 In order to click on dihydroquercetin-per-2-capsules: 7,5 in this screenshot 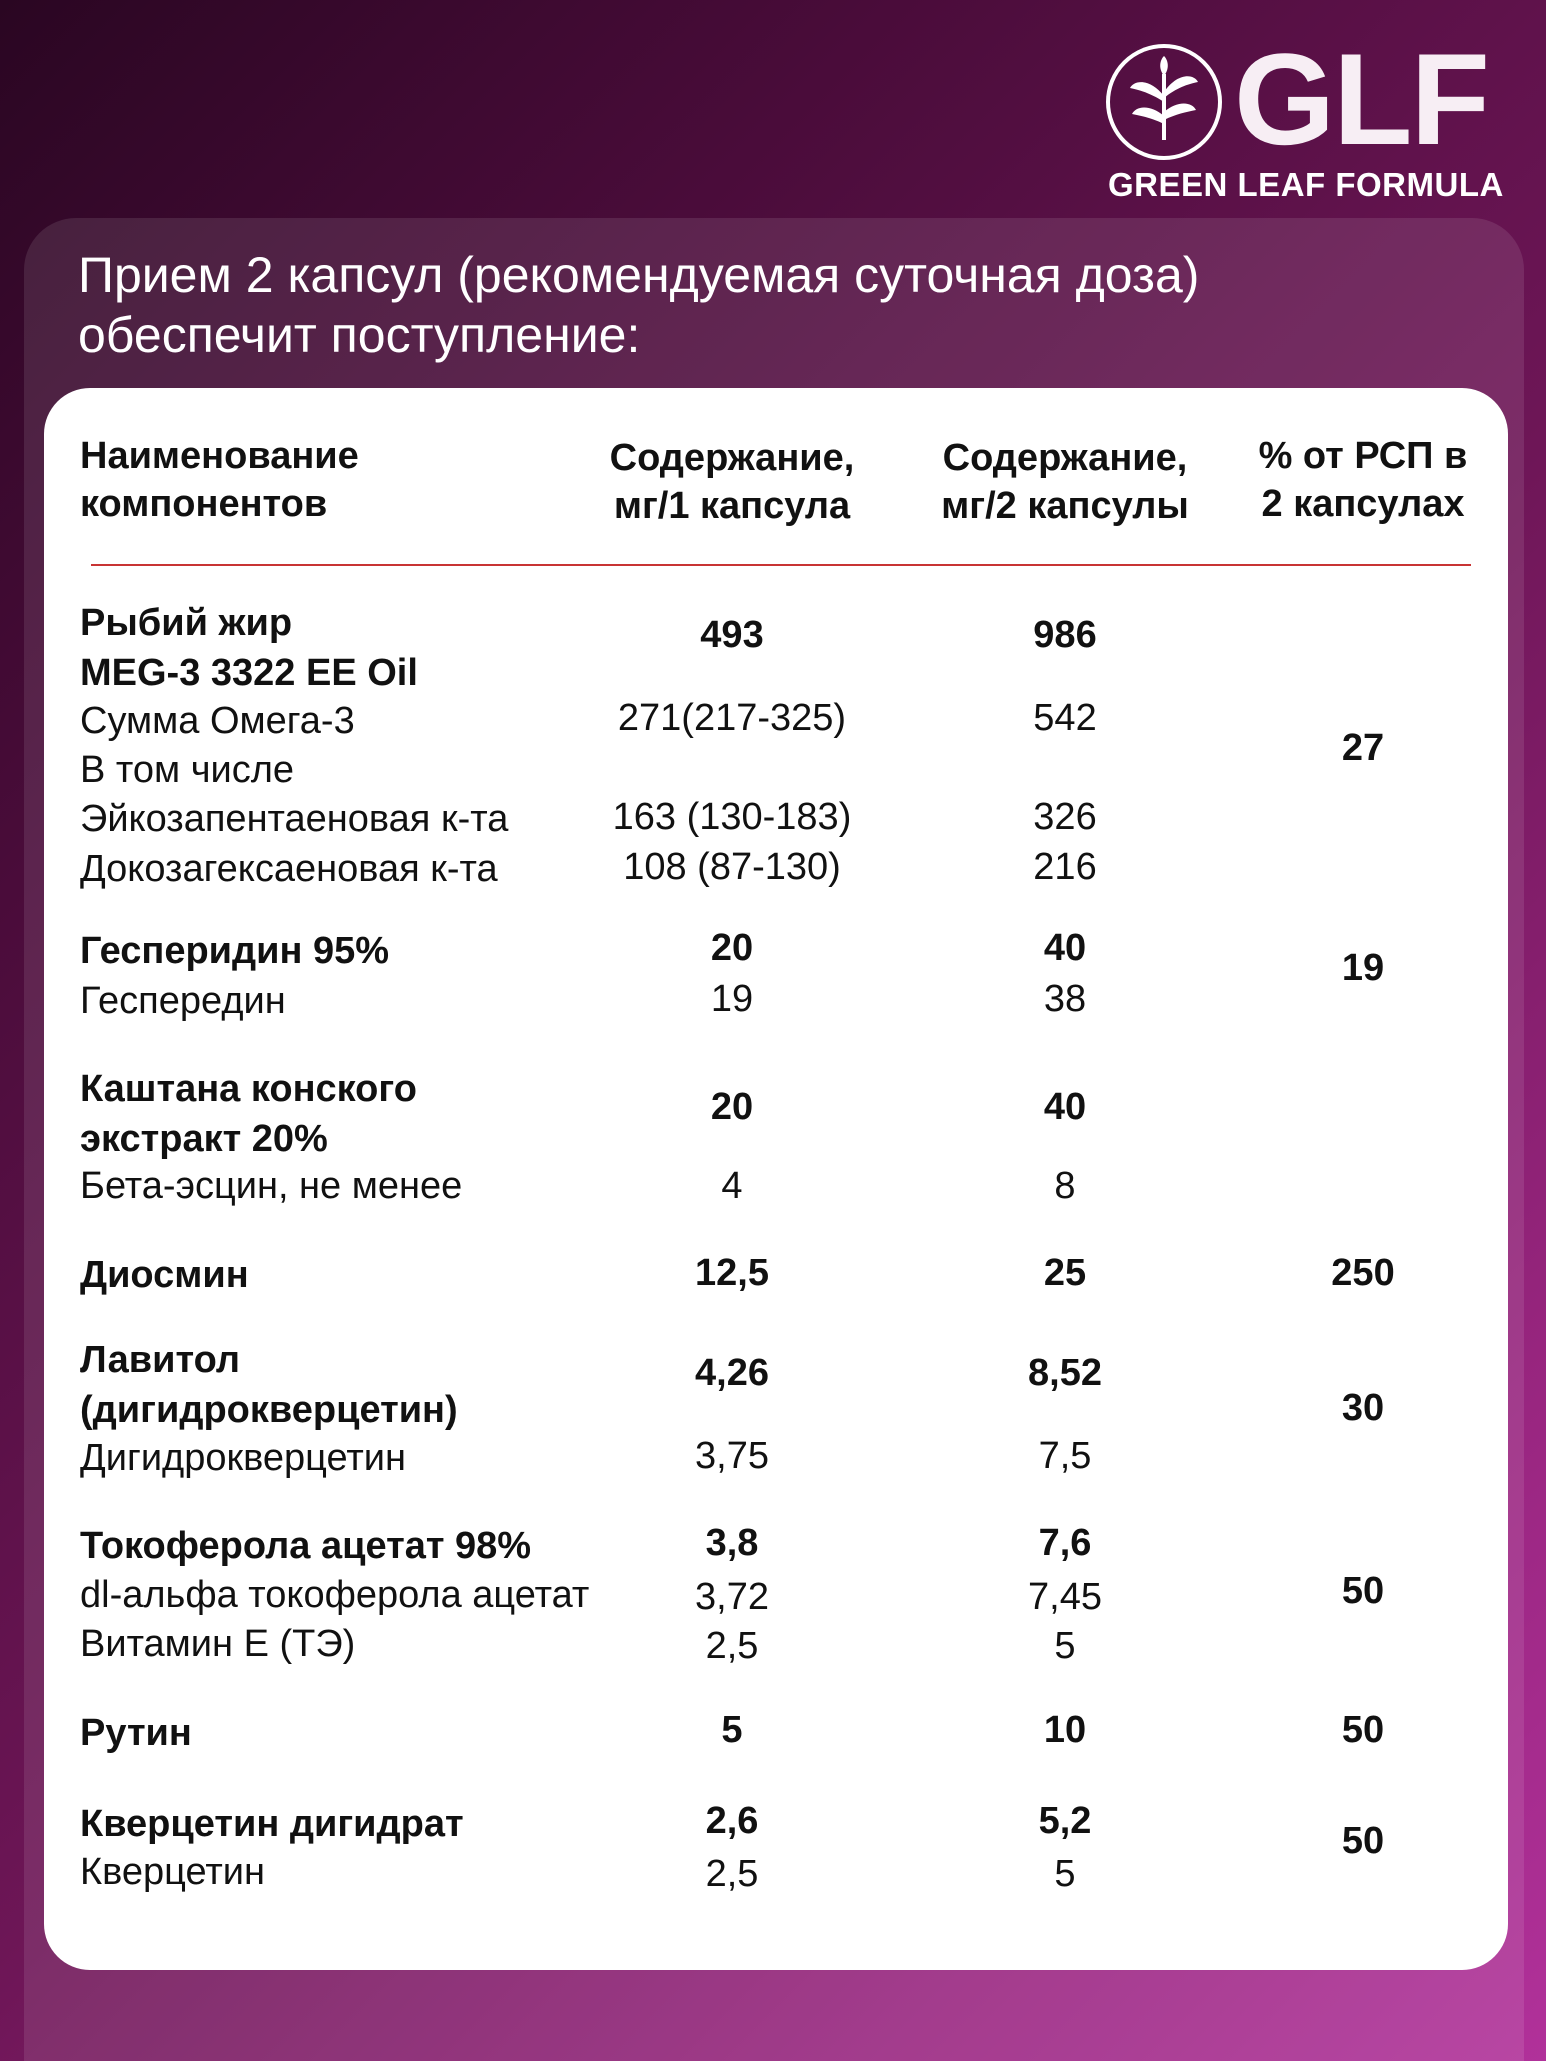, I will do `click(1065, 1456)`.